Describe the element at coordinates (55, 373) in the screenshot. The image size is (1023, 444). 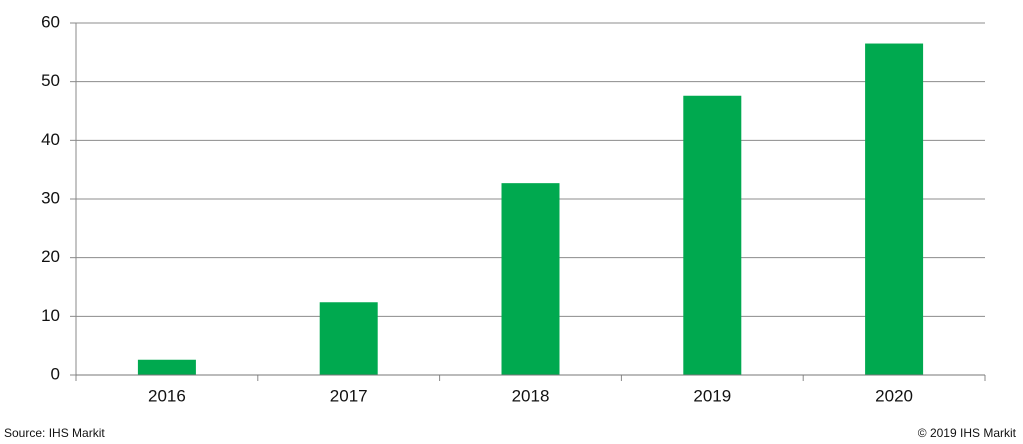
I see `y-tick-label: 0` at that location.